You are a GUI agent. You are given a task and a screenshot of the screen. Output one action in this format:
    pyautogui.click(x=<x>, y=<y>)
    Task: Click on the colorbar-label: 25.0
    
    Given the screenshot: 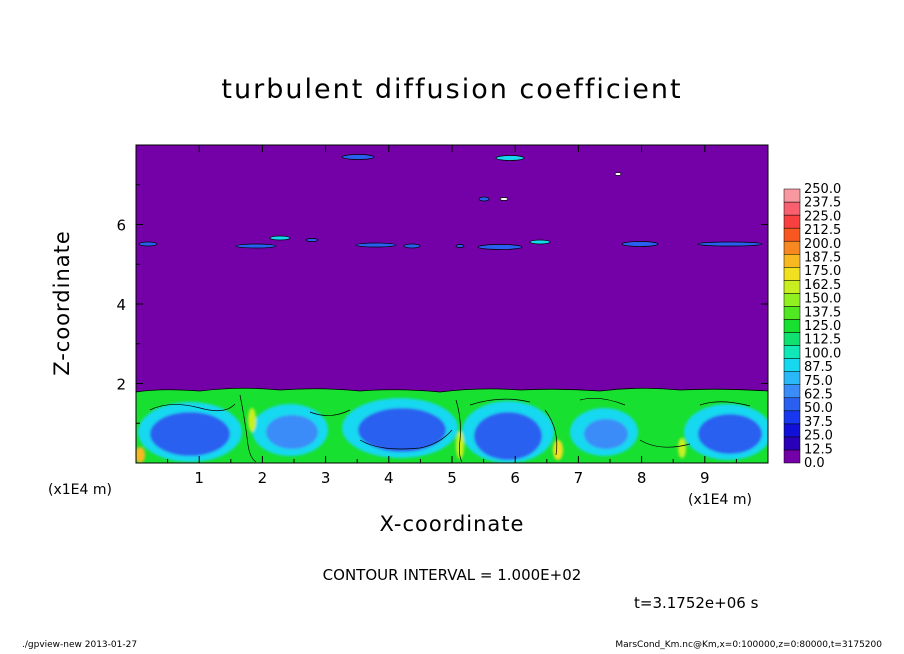 What is the action you would take?
    pyautogui.click(x=818, y=436)
    